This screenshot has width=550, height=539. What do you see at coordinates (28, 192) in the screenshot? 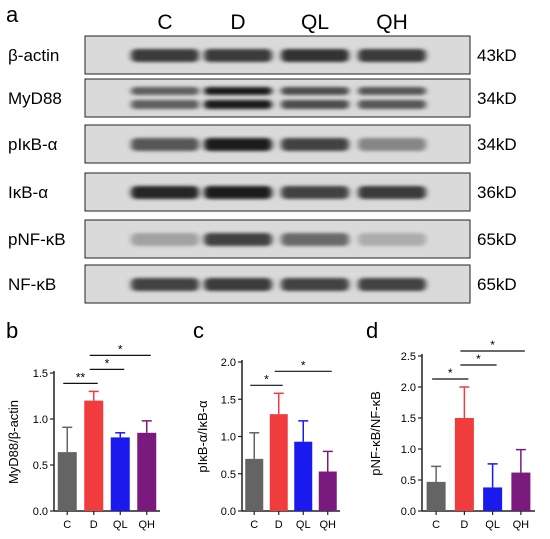
I see `blot-protein-label: IκB-α` at bounding box center [28, 192].